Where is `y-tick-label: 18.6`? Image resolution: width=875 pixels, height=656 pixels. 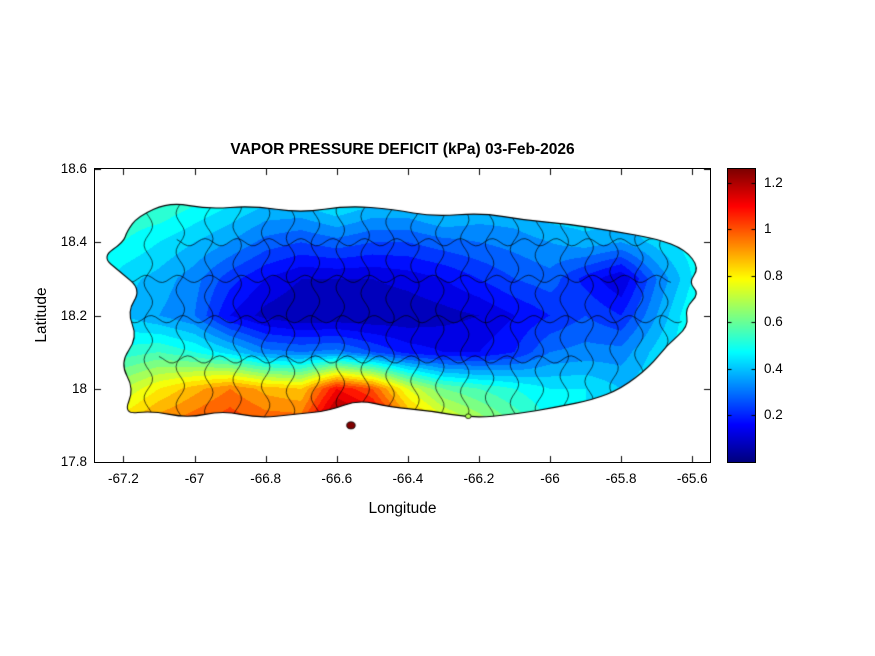 y-tick-label: 18.6 is located at coordinates (73, 168).